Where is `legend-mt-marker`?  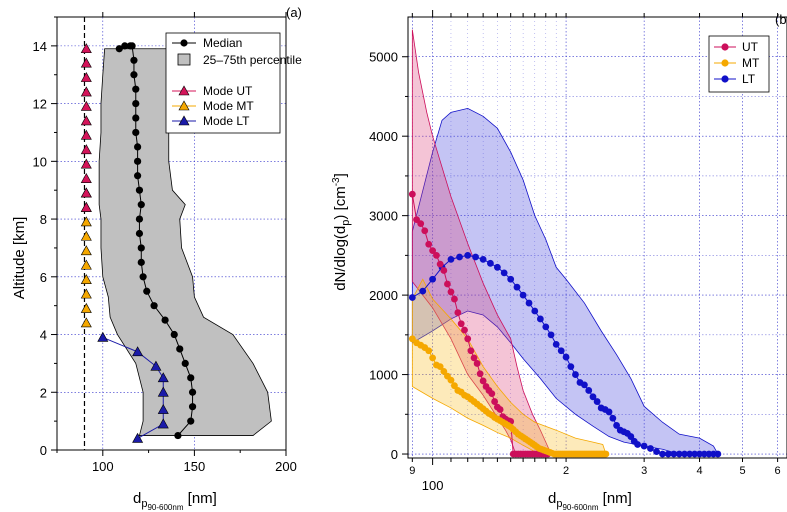
legend-mt-marker is located at coordinates (725, 63).